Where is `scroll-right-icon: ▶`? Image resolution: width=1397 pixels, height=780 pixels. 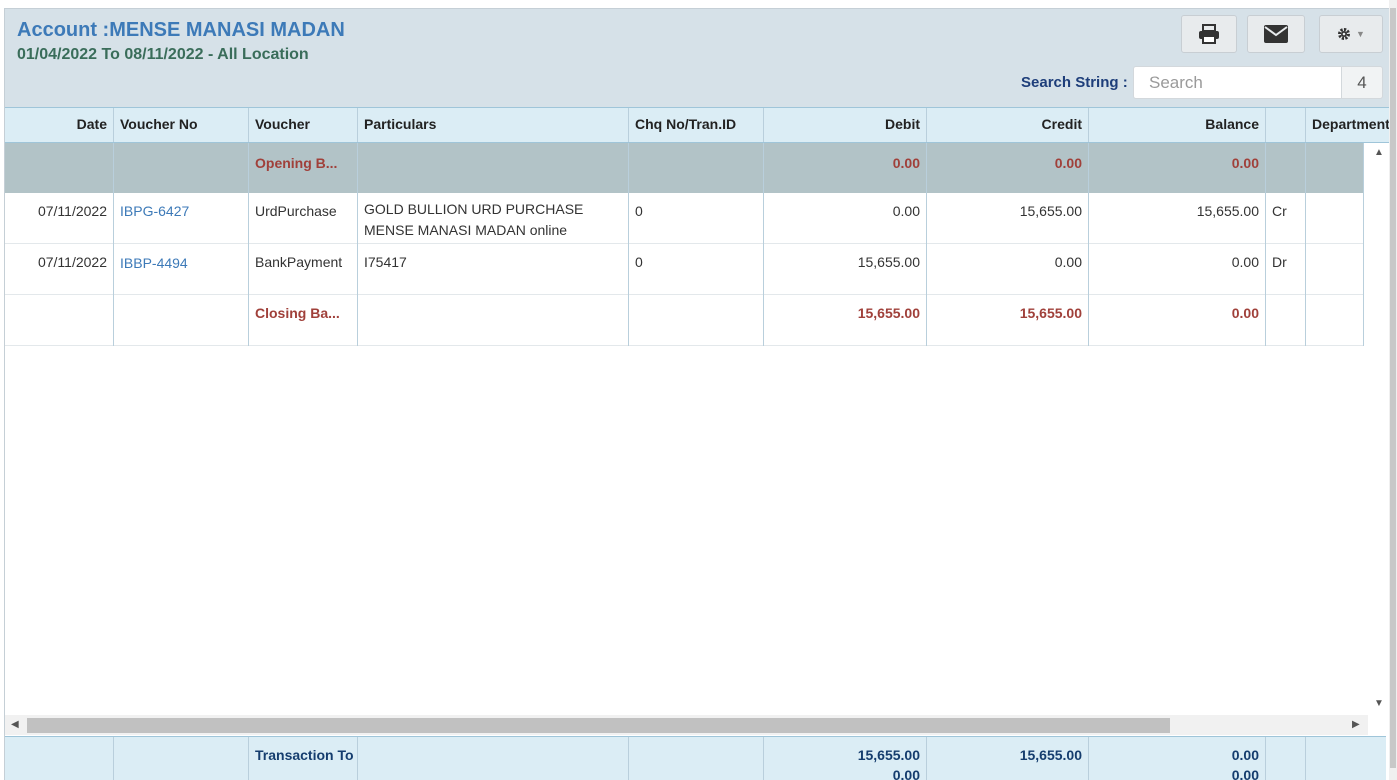
scroll-right-icon: ▶ is located at coordinates (1356, 724).